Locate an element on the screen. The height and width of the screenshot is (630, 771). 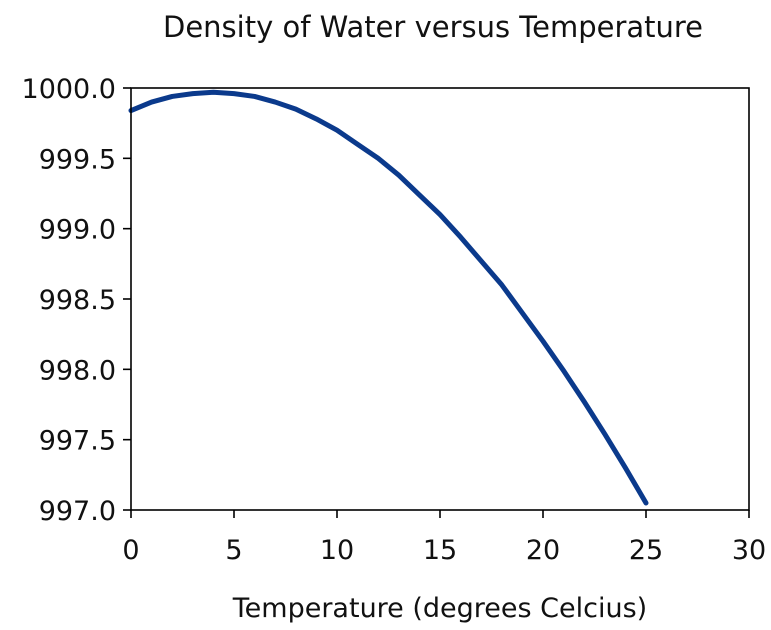
x-tick-label: 25 is located at coordinates (646, 550).